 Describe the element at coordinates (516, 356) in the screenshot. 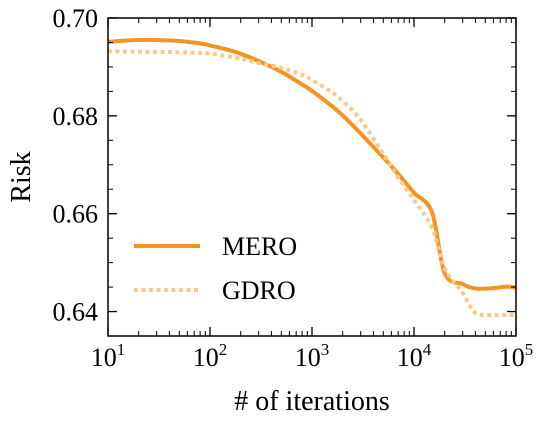

I see `x-tick-label: 10⁵` at that location.